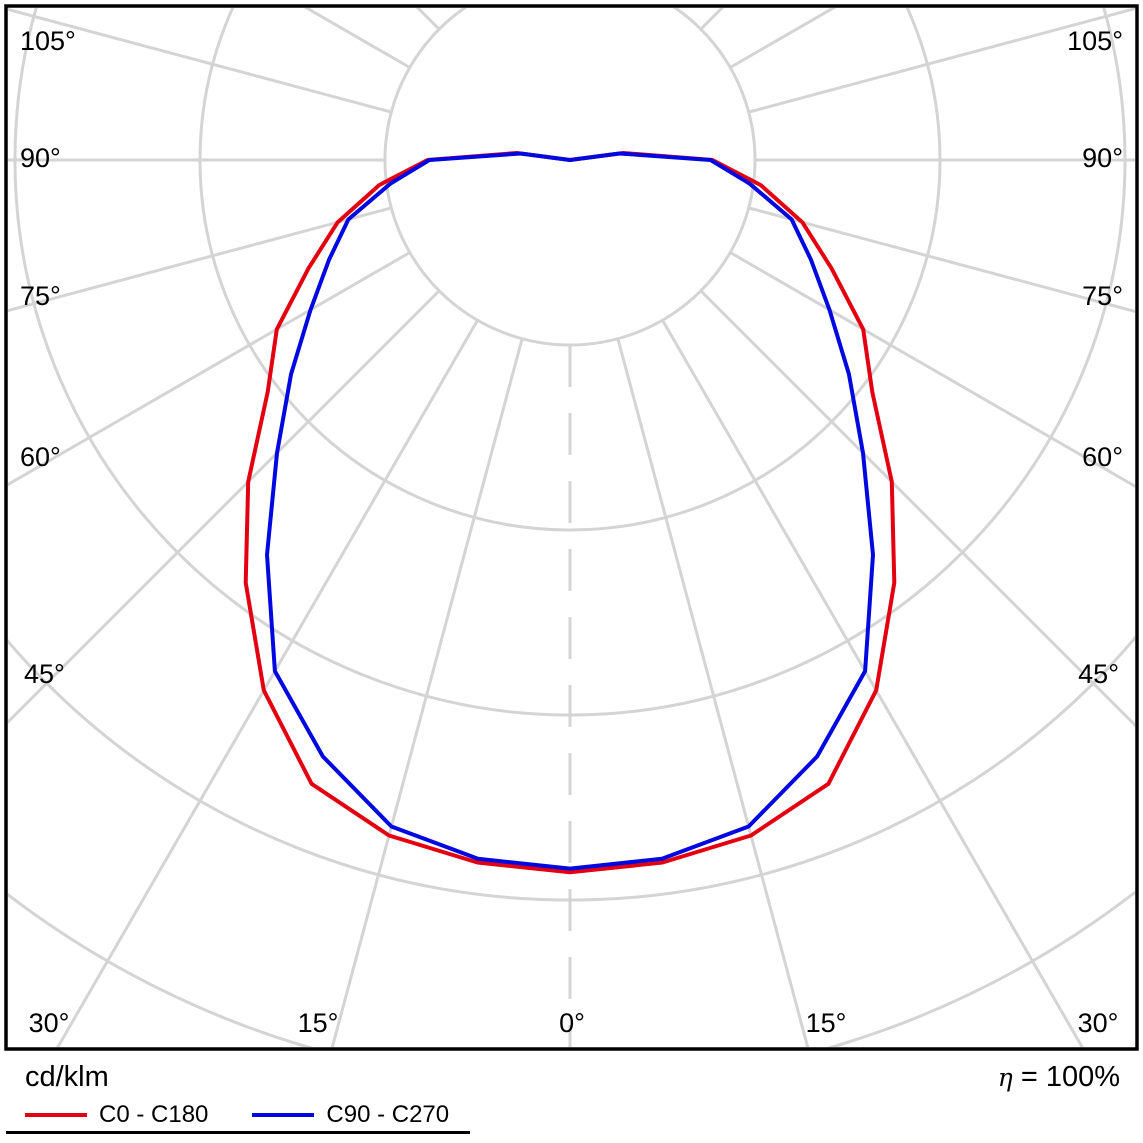 The height and width of the screenshot is (1143, 1143). What do you see at coordinates (40, 457) in the screenshot?
I see `angle-label-3: 60°` at bounding box center [40, 457].